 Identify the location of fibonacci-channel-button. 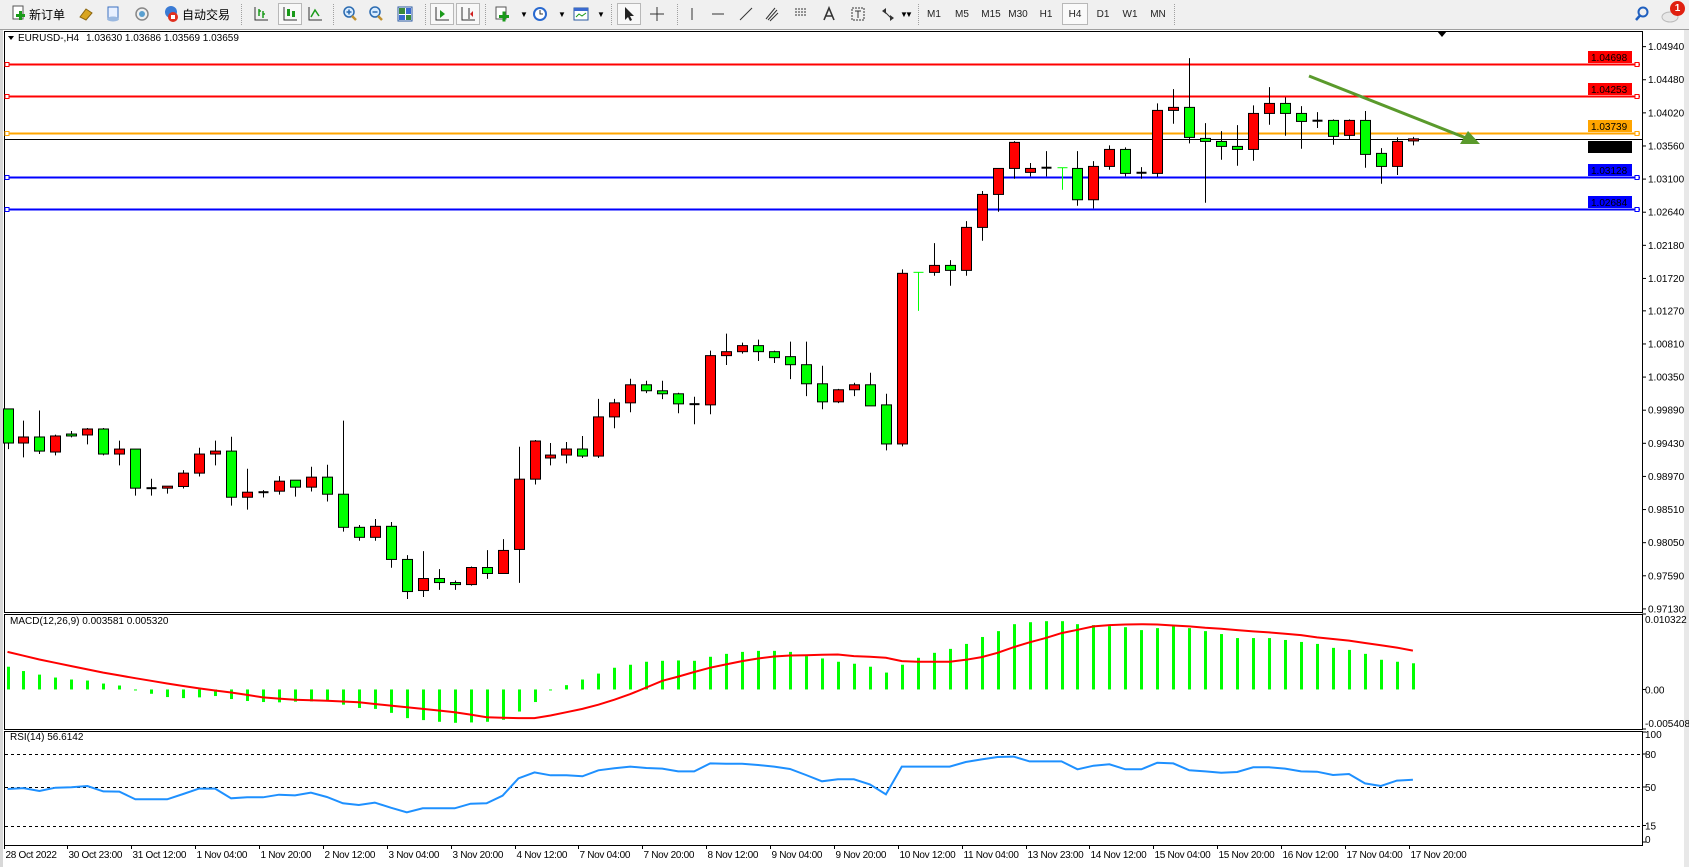
(772, 14).